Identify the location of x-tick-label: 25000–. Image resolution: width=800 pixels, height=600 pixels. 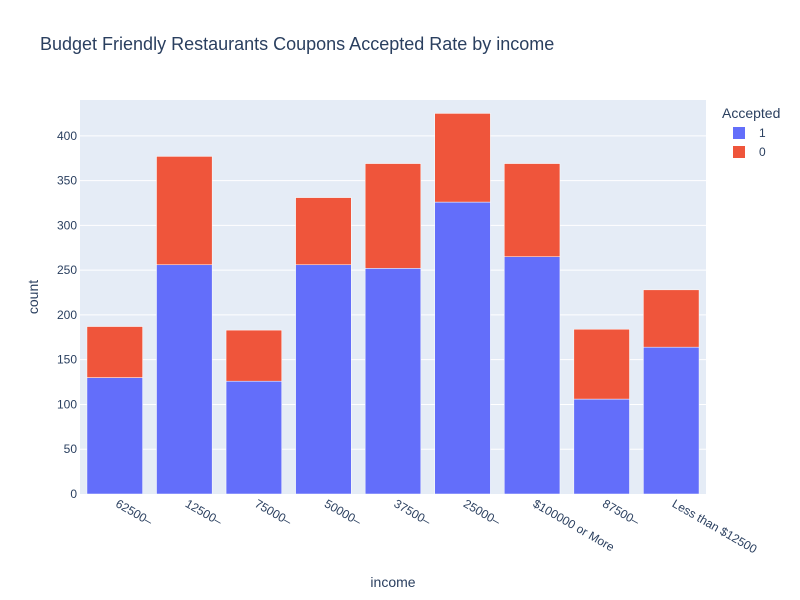
(482, 512).